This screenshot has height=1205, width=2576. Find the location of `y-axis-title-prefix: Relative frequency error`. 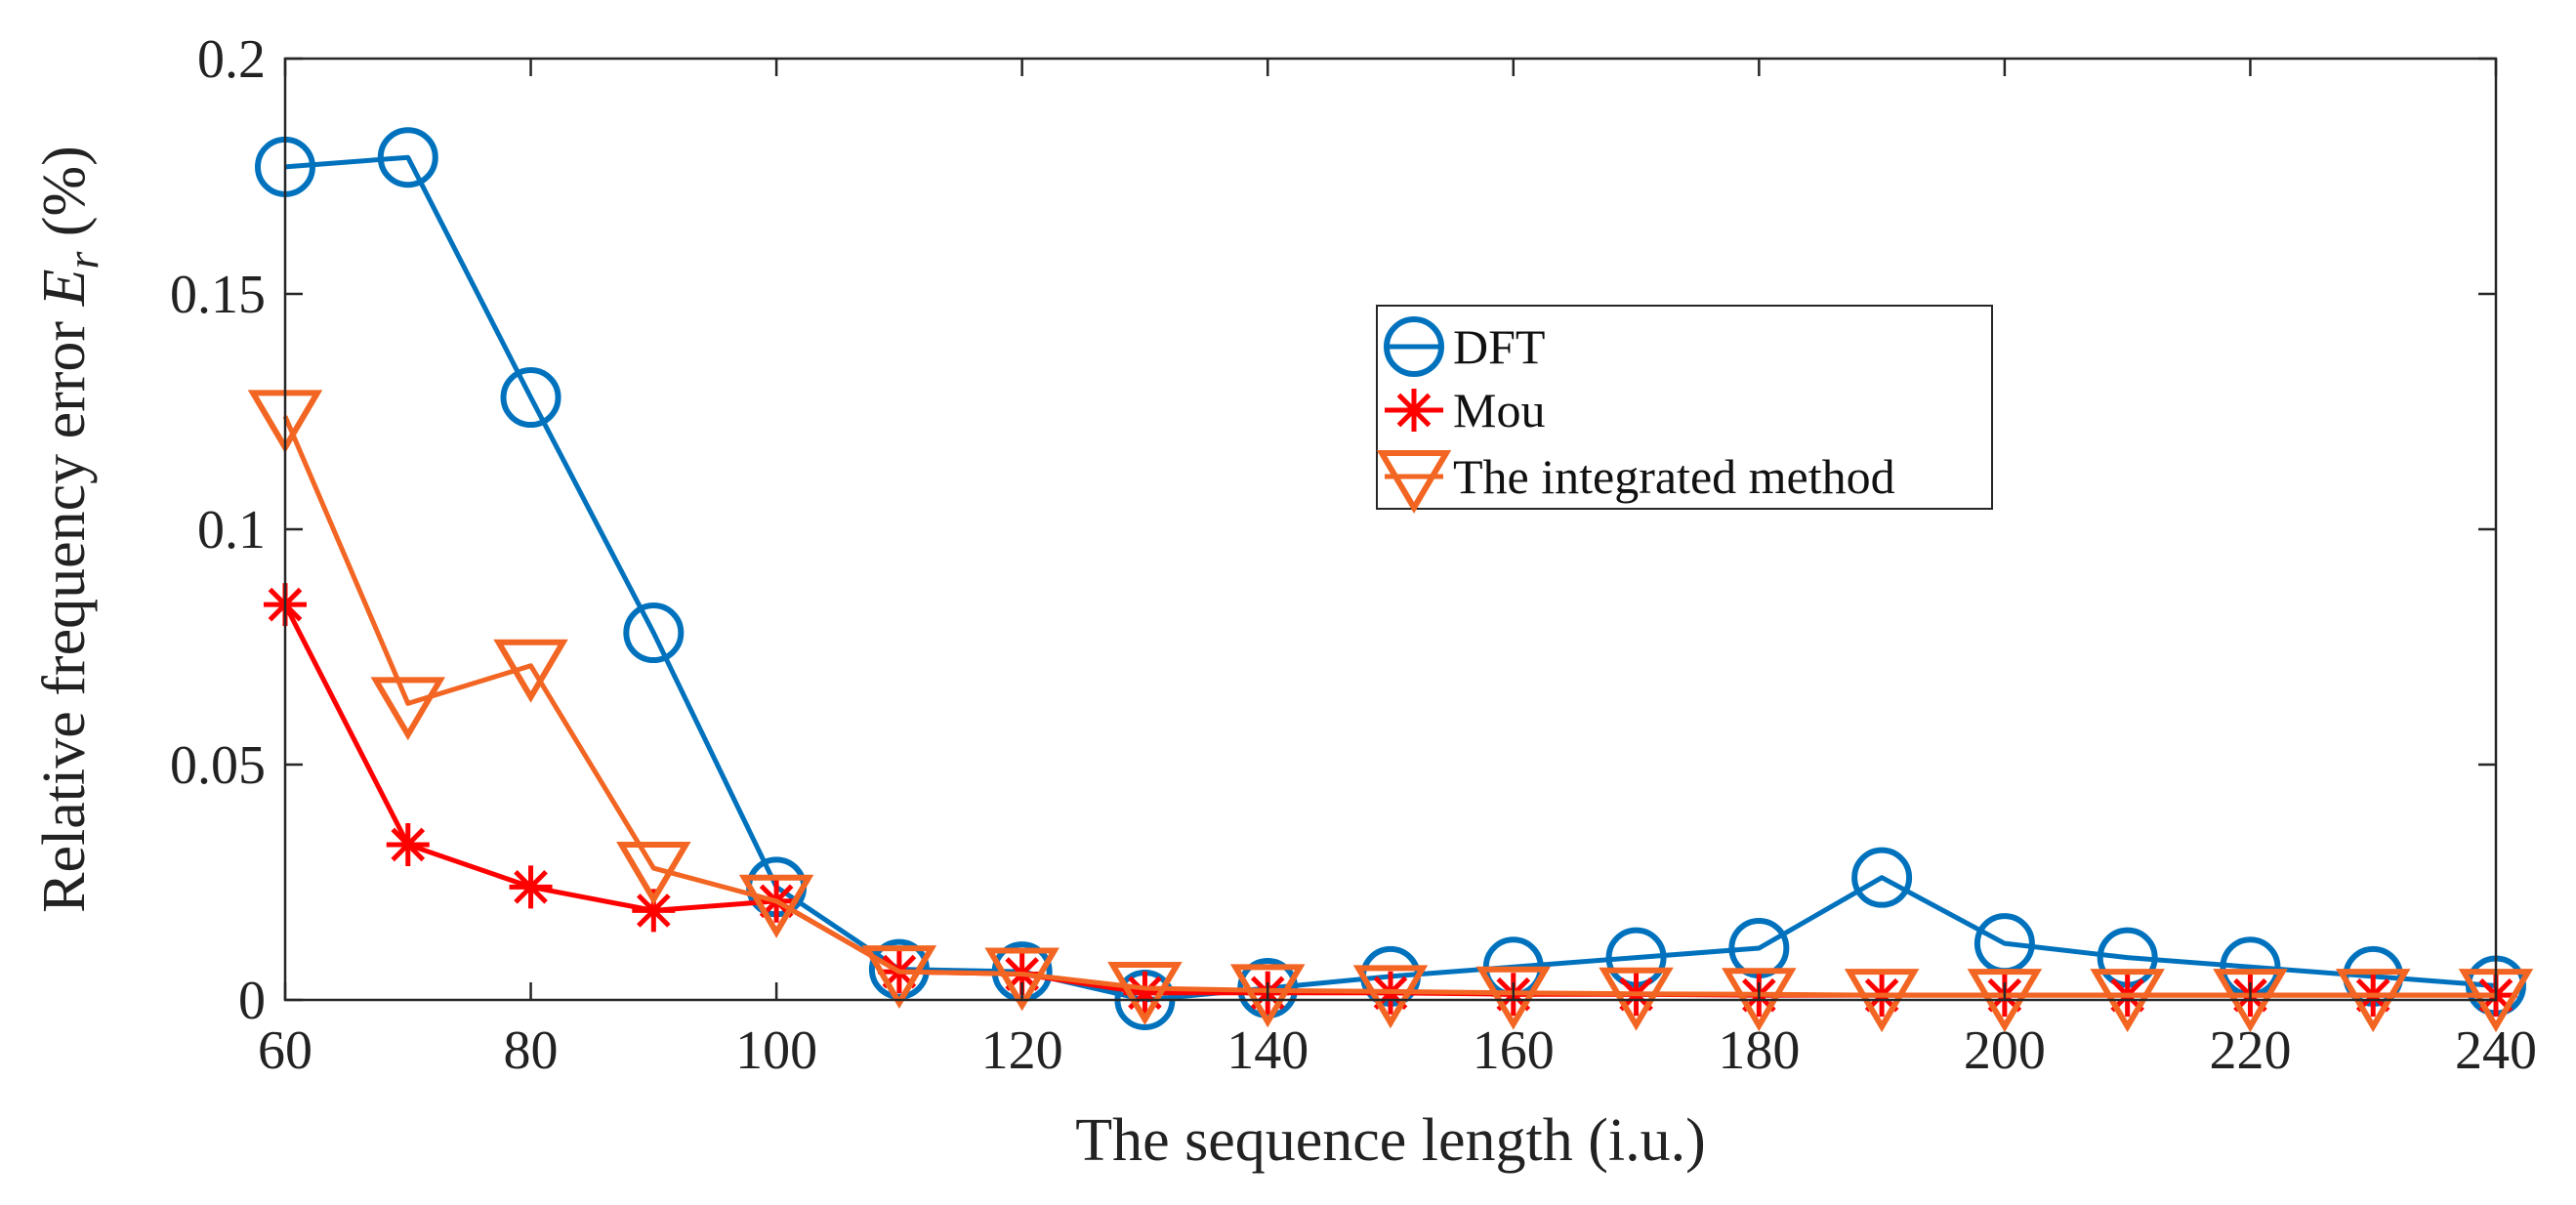

y-axis-title-prefix: Relative frequency error is located at coordinates (65, 609).